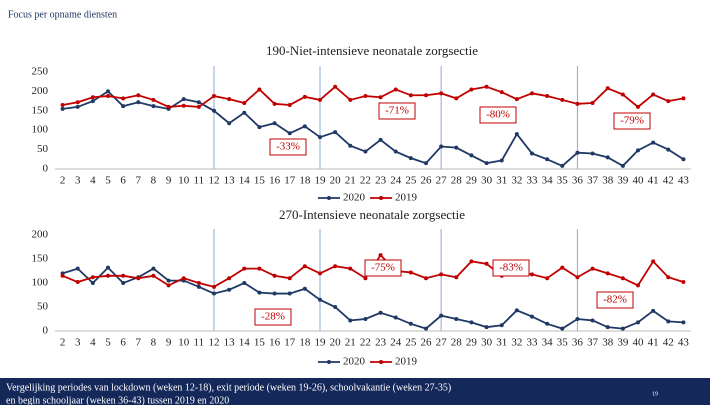 The height and width of the screenshot is (405, 710). What do you see at coordinates (639, 181) in the screenshot?
I see `x-tick-label: 40` at bounding box center [639, 181].